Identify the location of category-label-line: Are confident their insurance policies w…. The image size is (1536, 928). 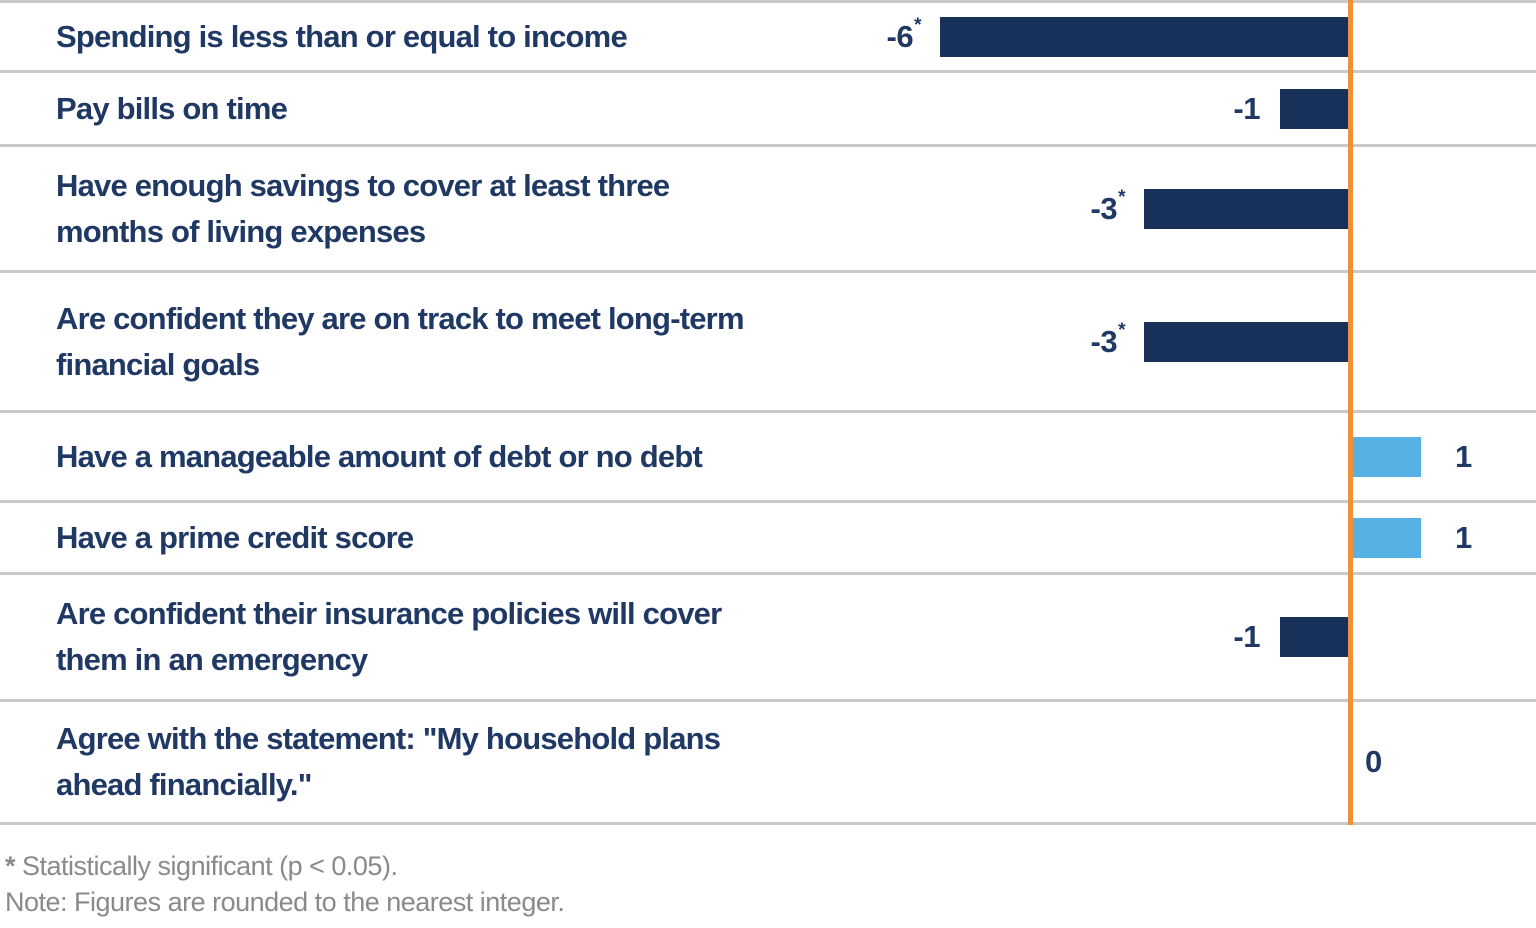
(389, 613).